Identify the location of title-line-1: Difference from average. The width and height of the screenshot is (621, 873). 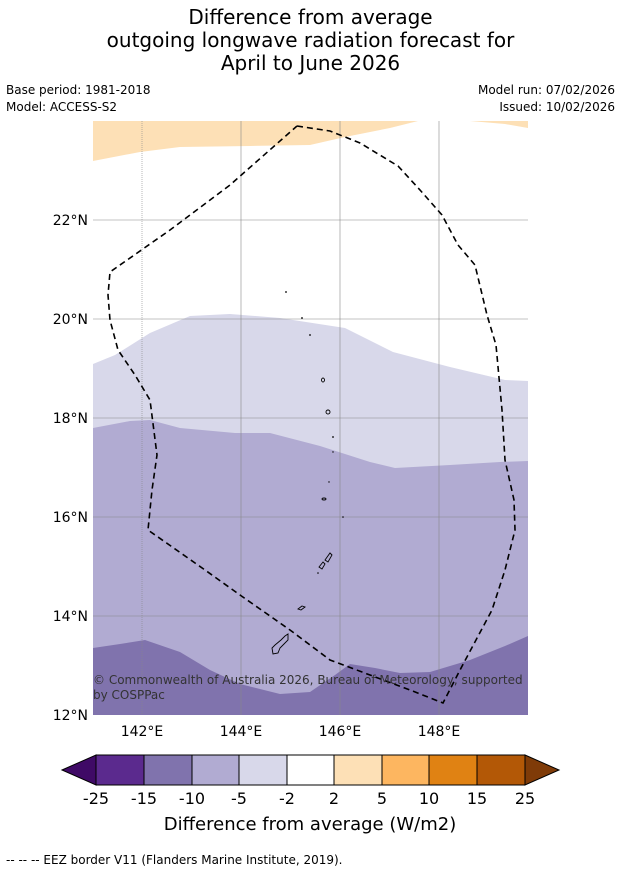
(310, 17).